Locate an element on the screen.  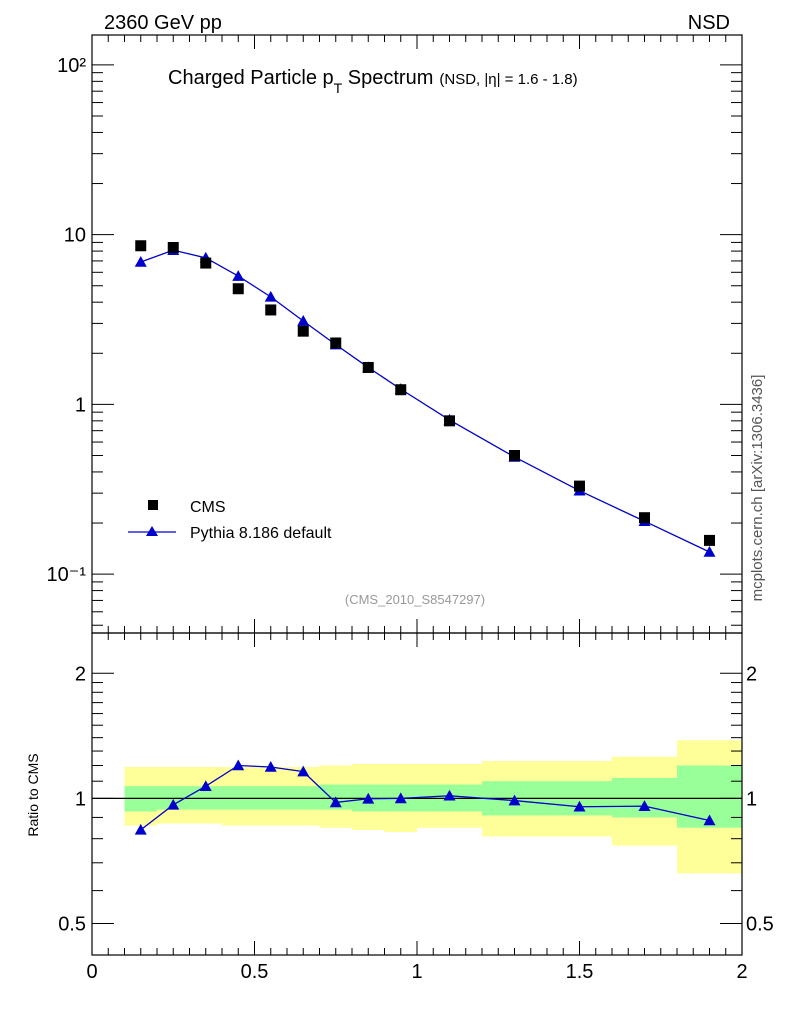
header-right: NSD is located at coordinates (709, 23).